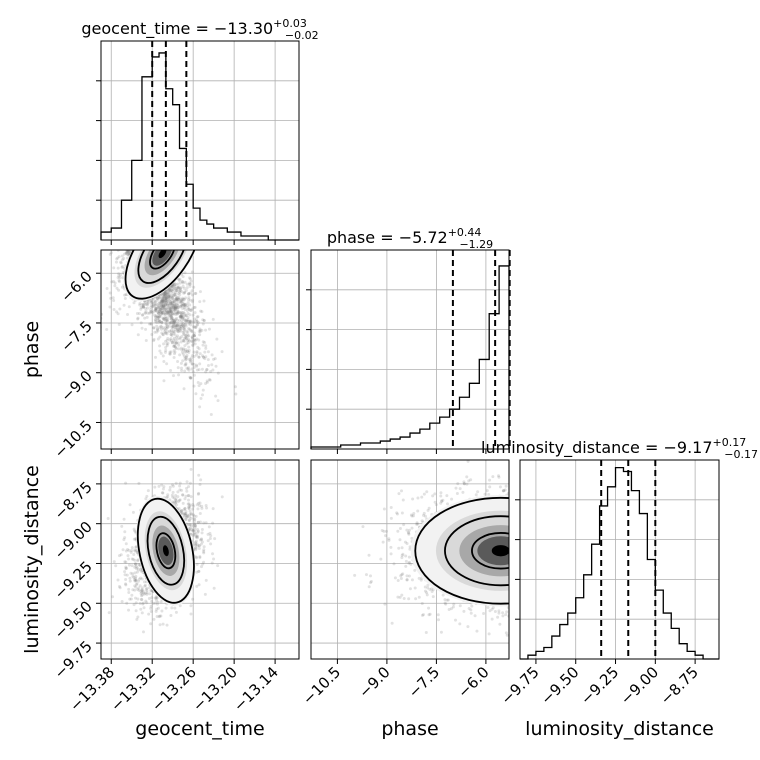 The width and height of the screenshot is (760, 760). Describe the element at coordinates (200, 559) in the screenshot. I see `panel-frame` at that location.